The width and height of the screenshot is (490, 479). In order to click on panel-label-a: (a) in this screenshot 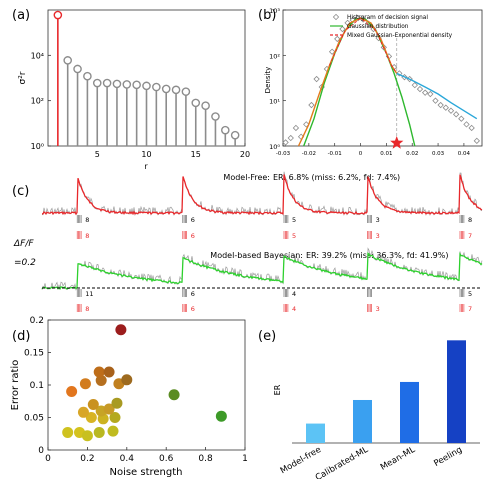, I will do `click(21, 15)`.